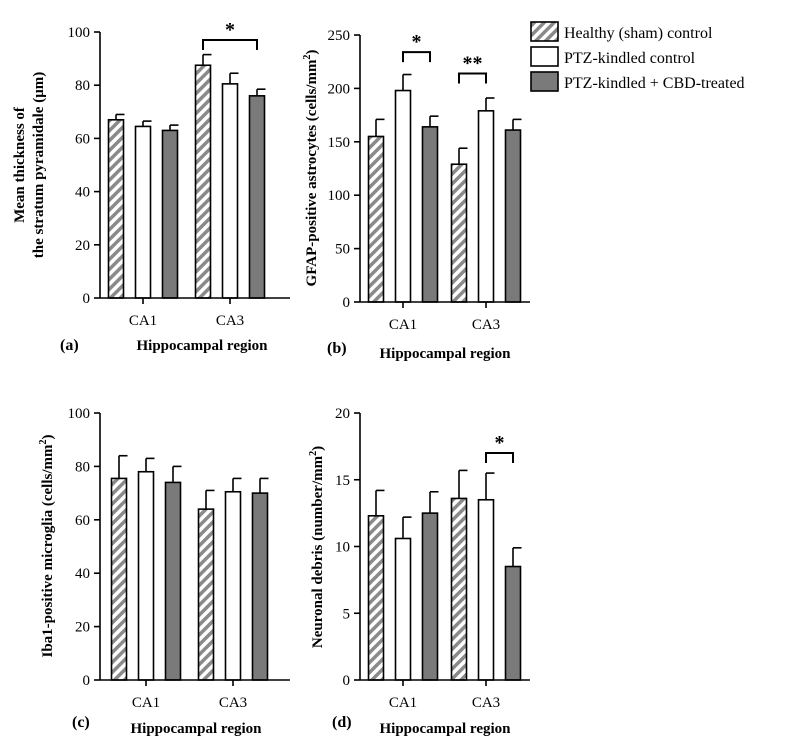  Describe the element at coordinates (342, 250) in the screenshot. I see `y-tick-label: 50` at that location.